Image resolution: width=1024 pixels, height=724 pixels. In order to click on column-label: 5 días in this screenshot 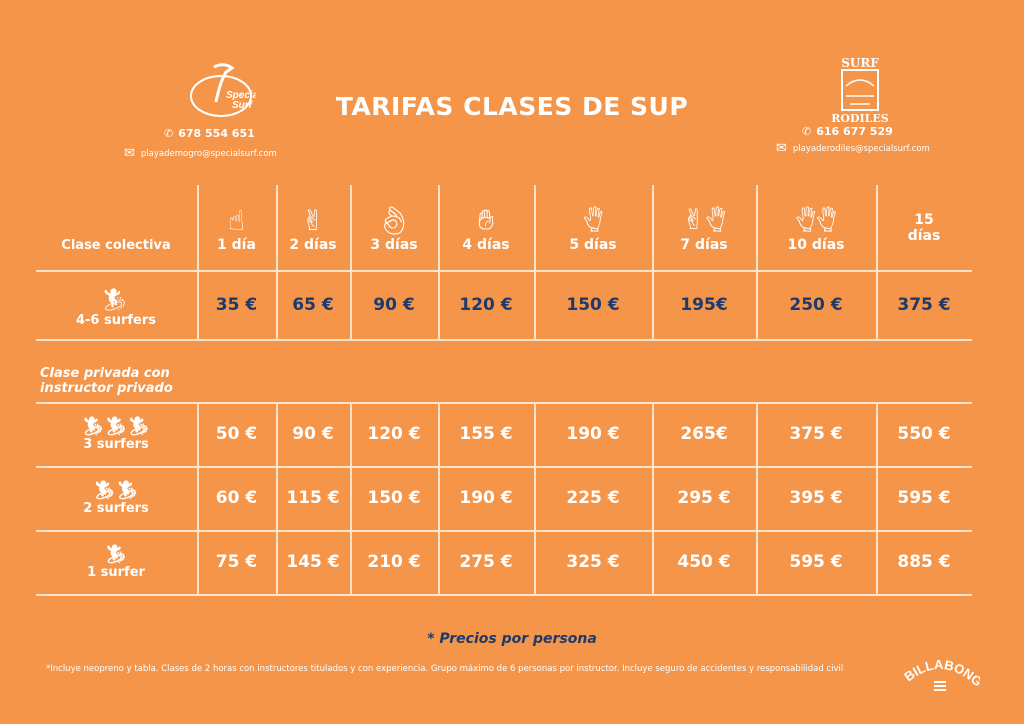, I will do `click(593, 245)`.